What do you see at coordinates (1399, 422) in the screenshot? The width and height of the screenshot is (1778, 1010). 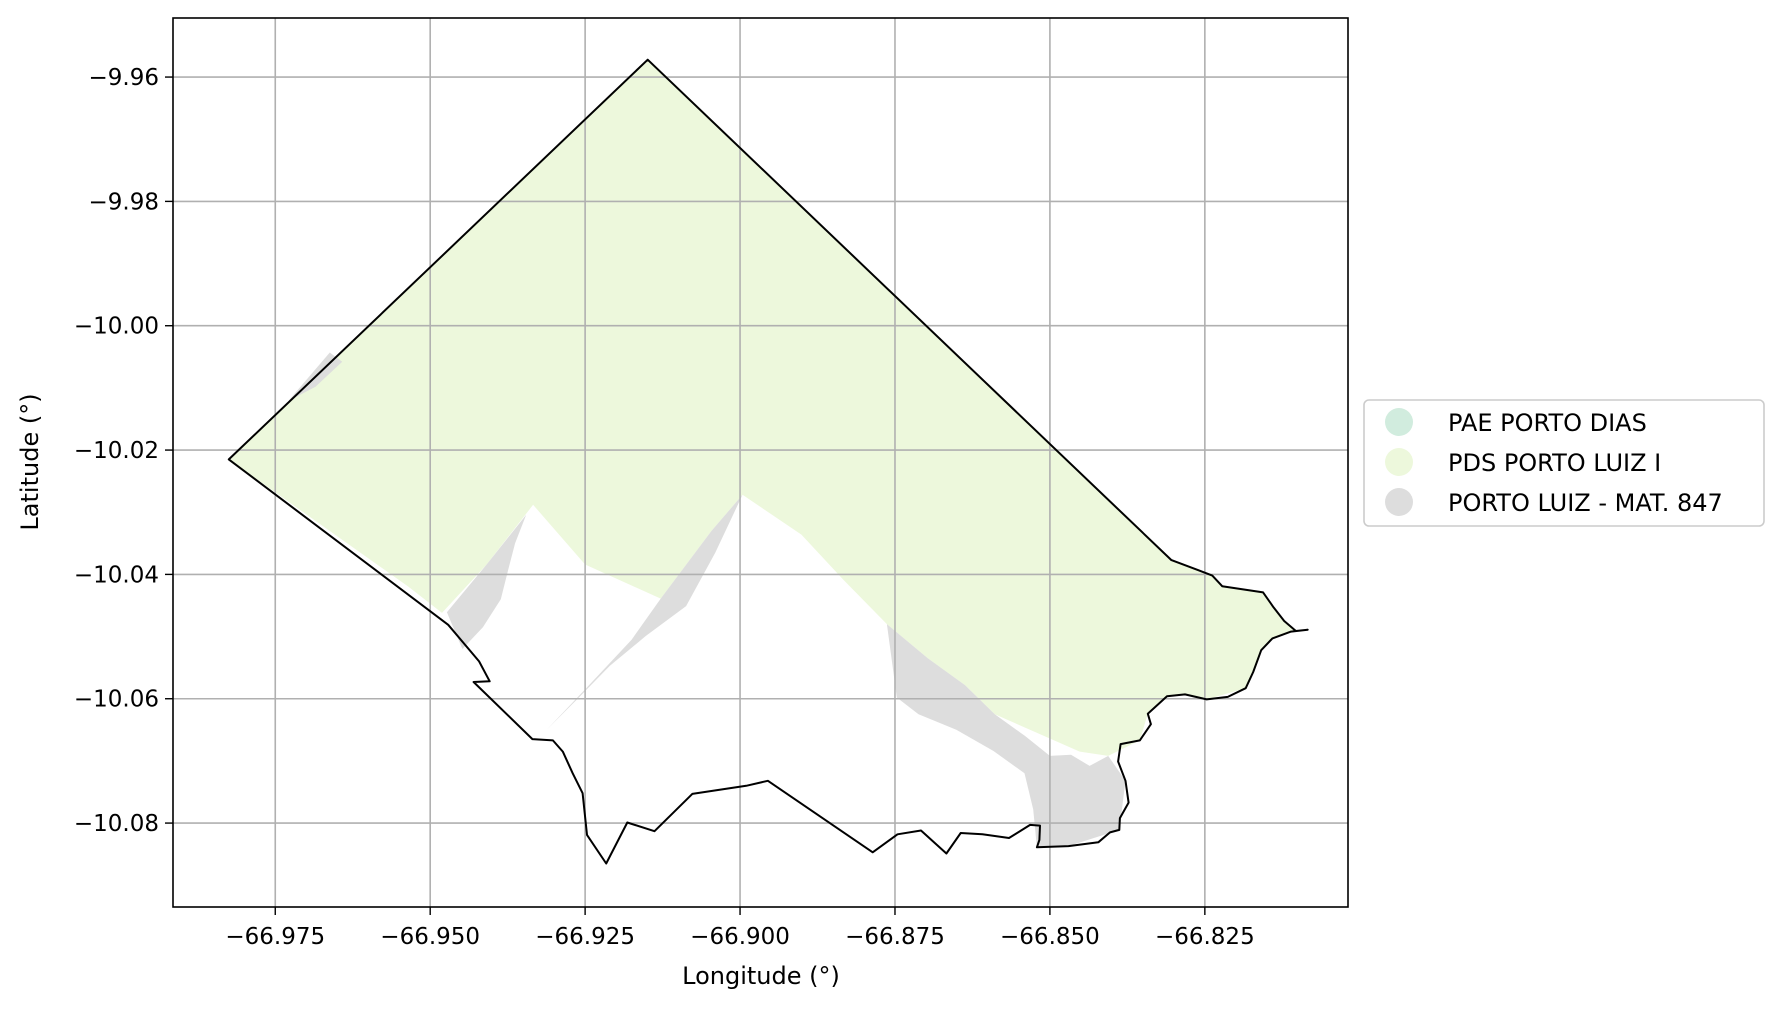 I see `legend-marker-pae-porto-dias` at bounding box center [1399, 422].